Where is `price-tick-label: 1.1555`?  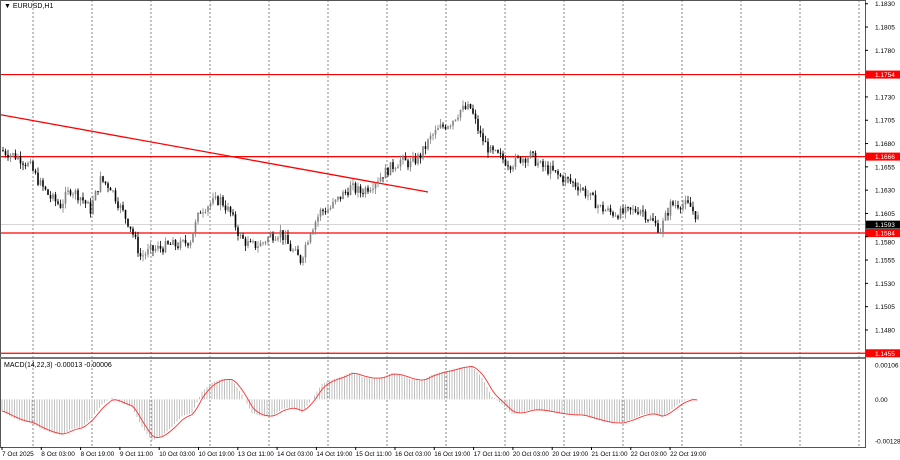
price-tick-label: 1.1555 is located at coordinates (885, 261).